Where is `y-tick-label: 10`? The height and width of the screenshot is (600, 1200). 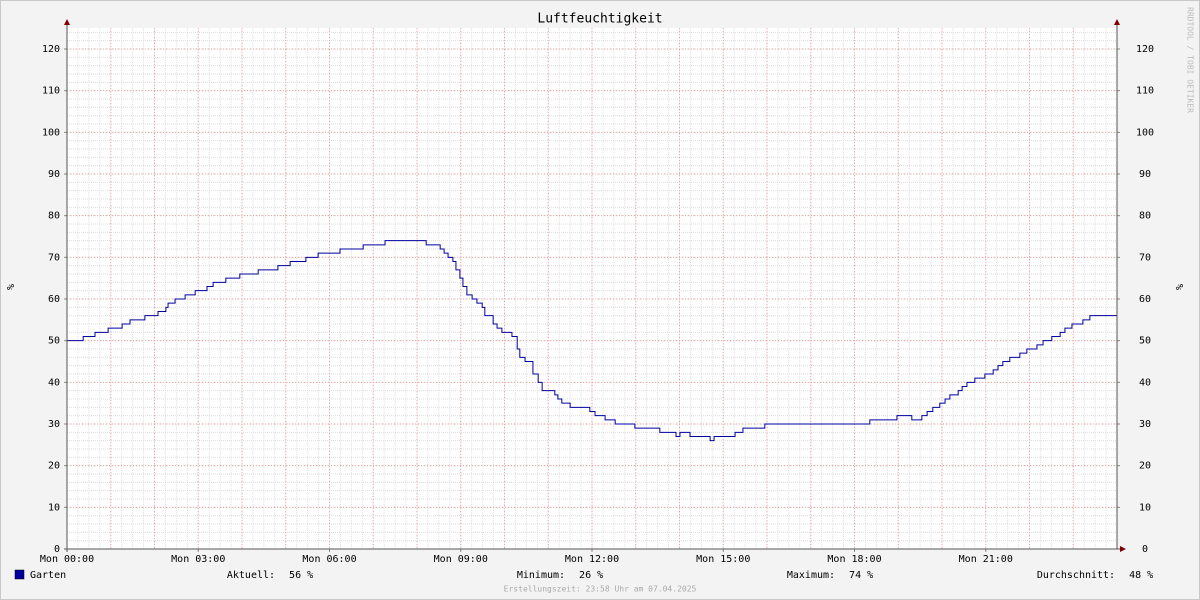 y-tick-label: 10 is located at coordinates (54, 507).